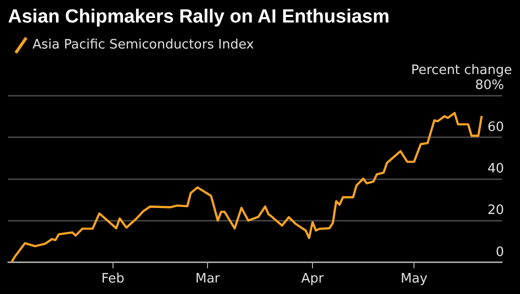  What do you see at coordinates (208, 279) in the screenshot?
I see `x-tick-label: Mar` at bounding box center [208, 279].